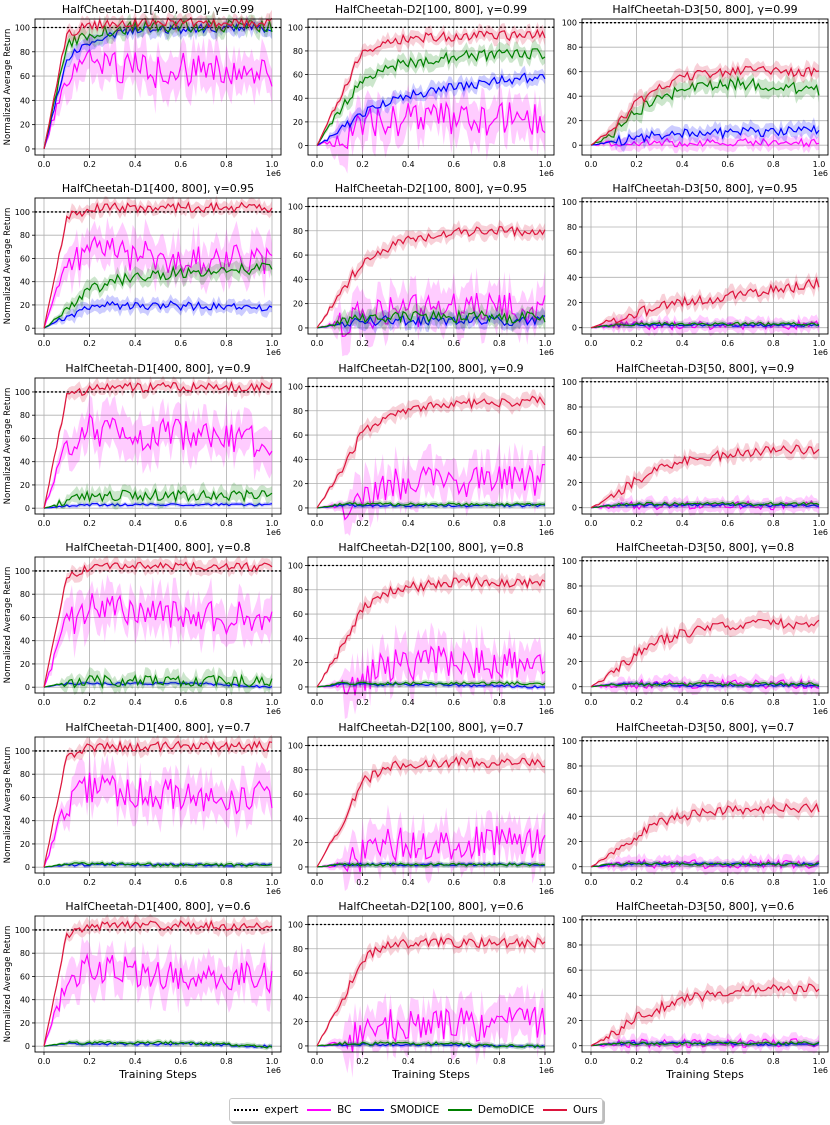 This screenshot has width=830, height=1125. I want to click on legend-item-demodice: DemoDICE, so click(491, 1110).